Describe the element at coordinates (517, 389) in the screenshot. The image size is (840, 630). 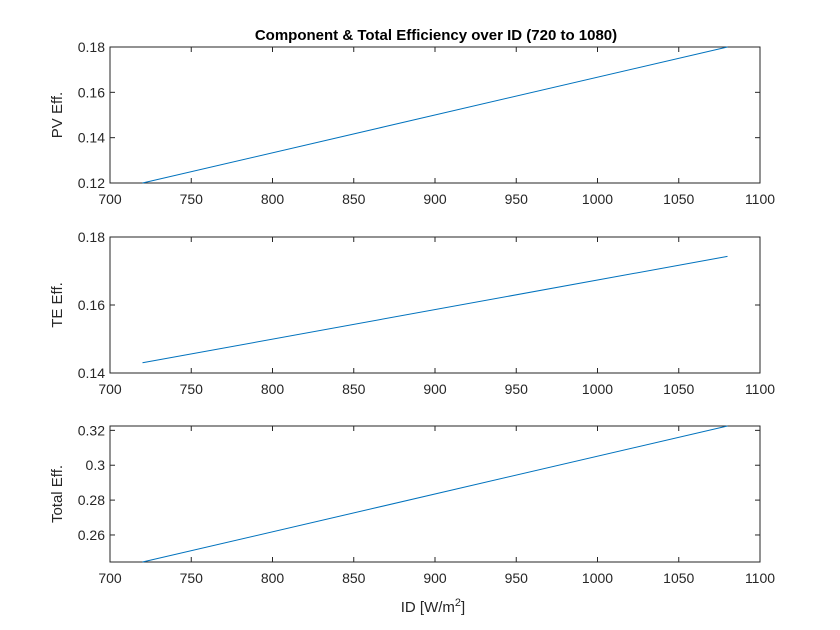
I see `subplot-2-x-tick-label-5: 950` at that location.